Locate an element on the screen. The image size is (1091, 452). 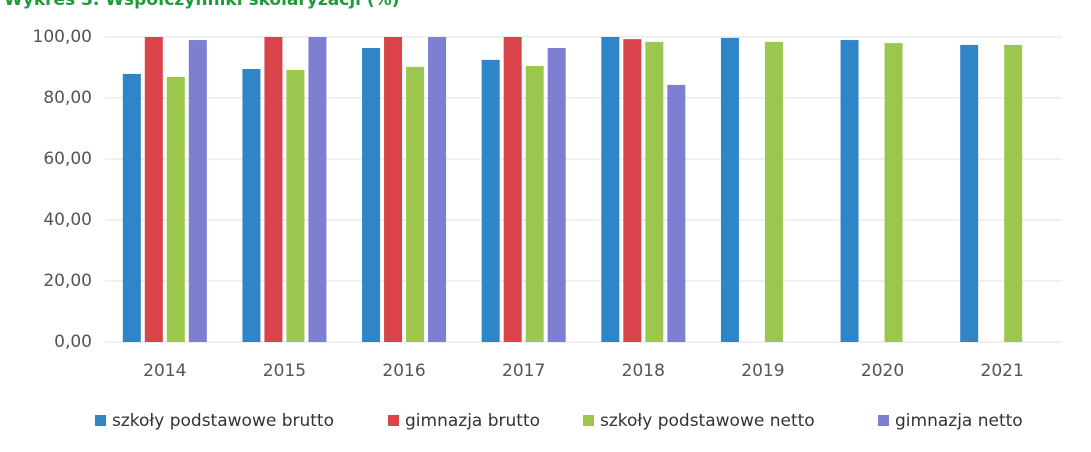
x-tick-label: 2017 is located at coordinates (523, 371).